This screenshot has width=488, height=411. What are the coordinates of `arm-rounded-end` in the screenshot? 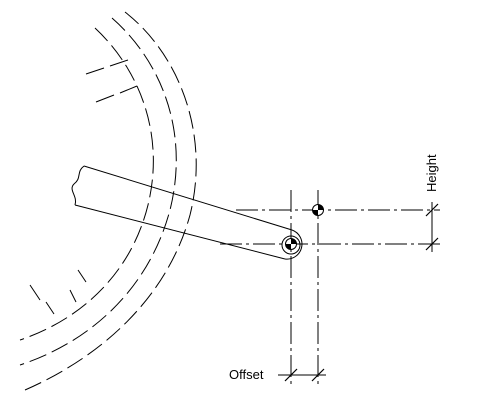 It's located at (293, 244).